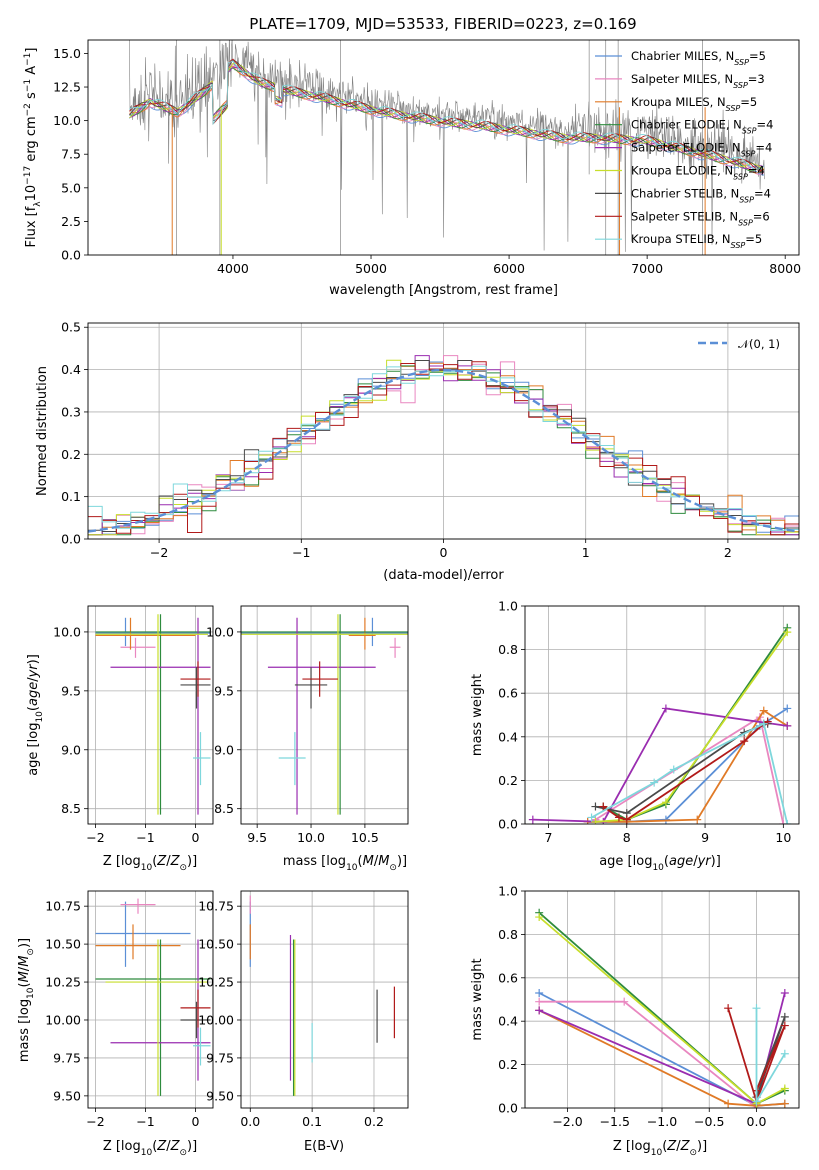  I want to click on axes-mass_vs_ebv: 0.0 0.1 0.2 9.50 9.75 10.00 10.25 10.50 10.75, so click(303, 1009).